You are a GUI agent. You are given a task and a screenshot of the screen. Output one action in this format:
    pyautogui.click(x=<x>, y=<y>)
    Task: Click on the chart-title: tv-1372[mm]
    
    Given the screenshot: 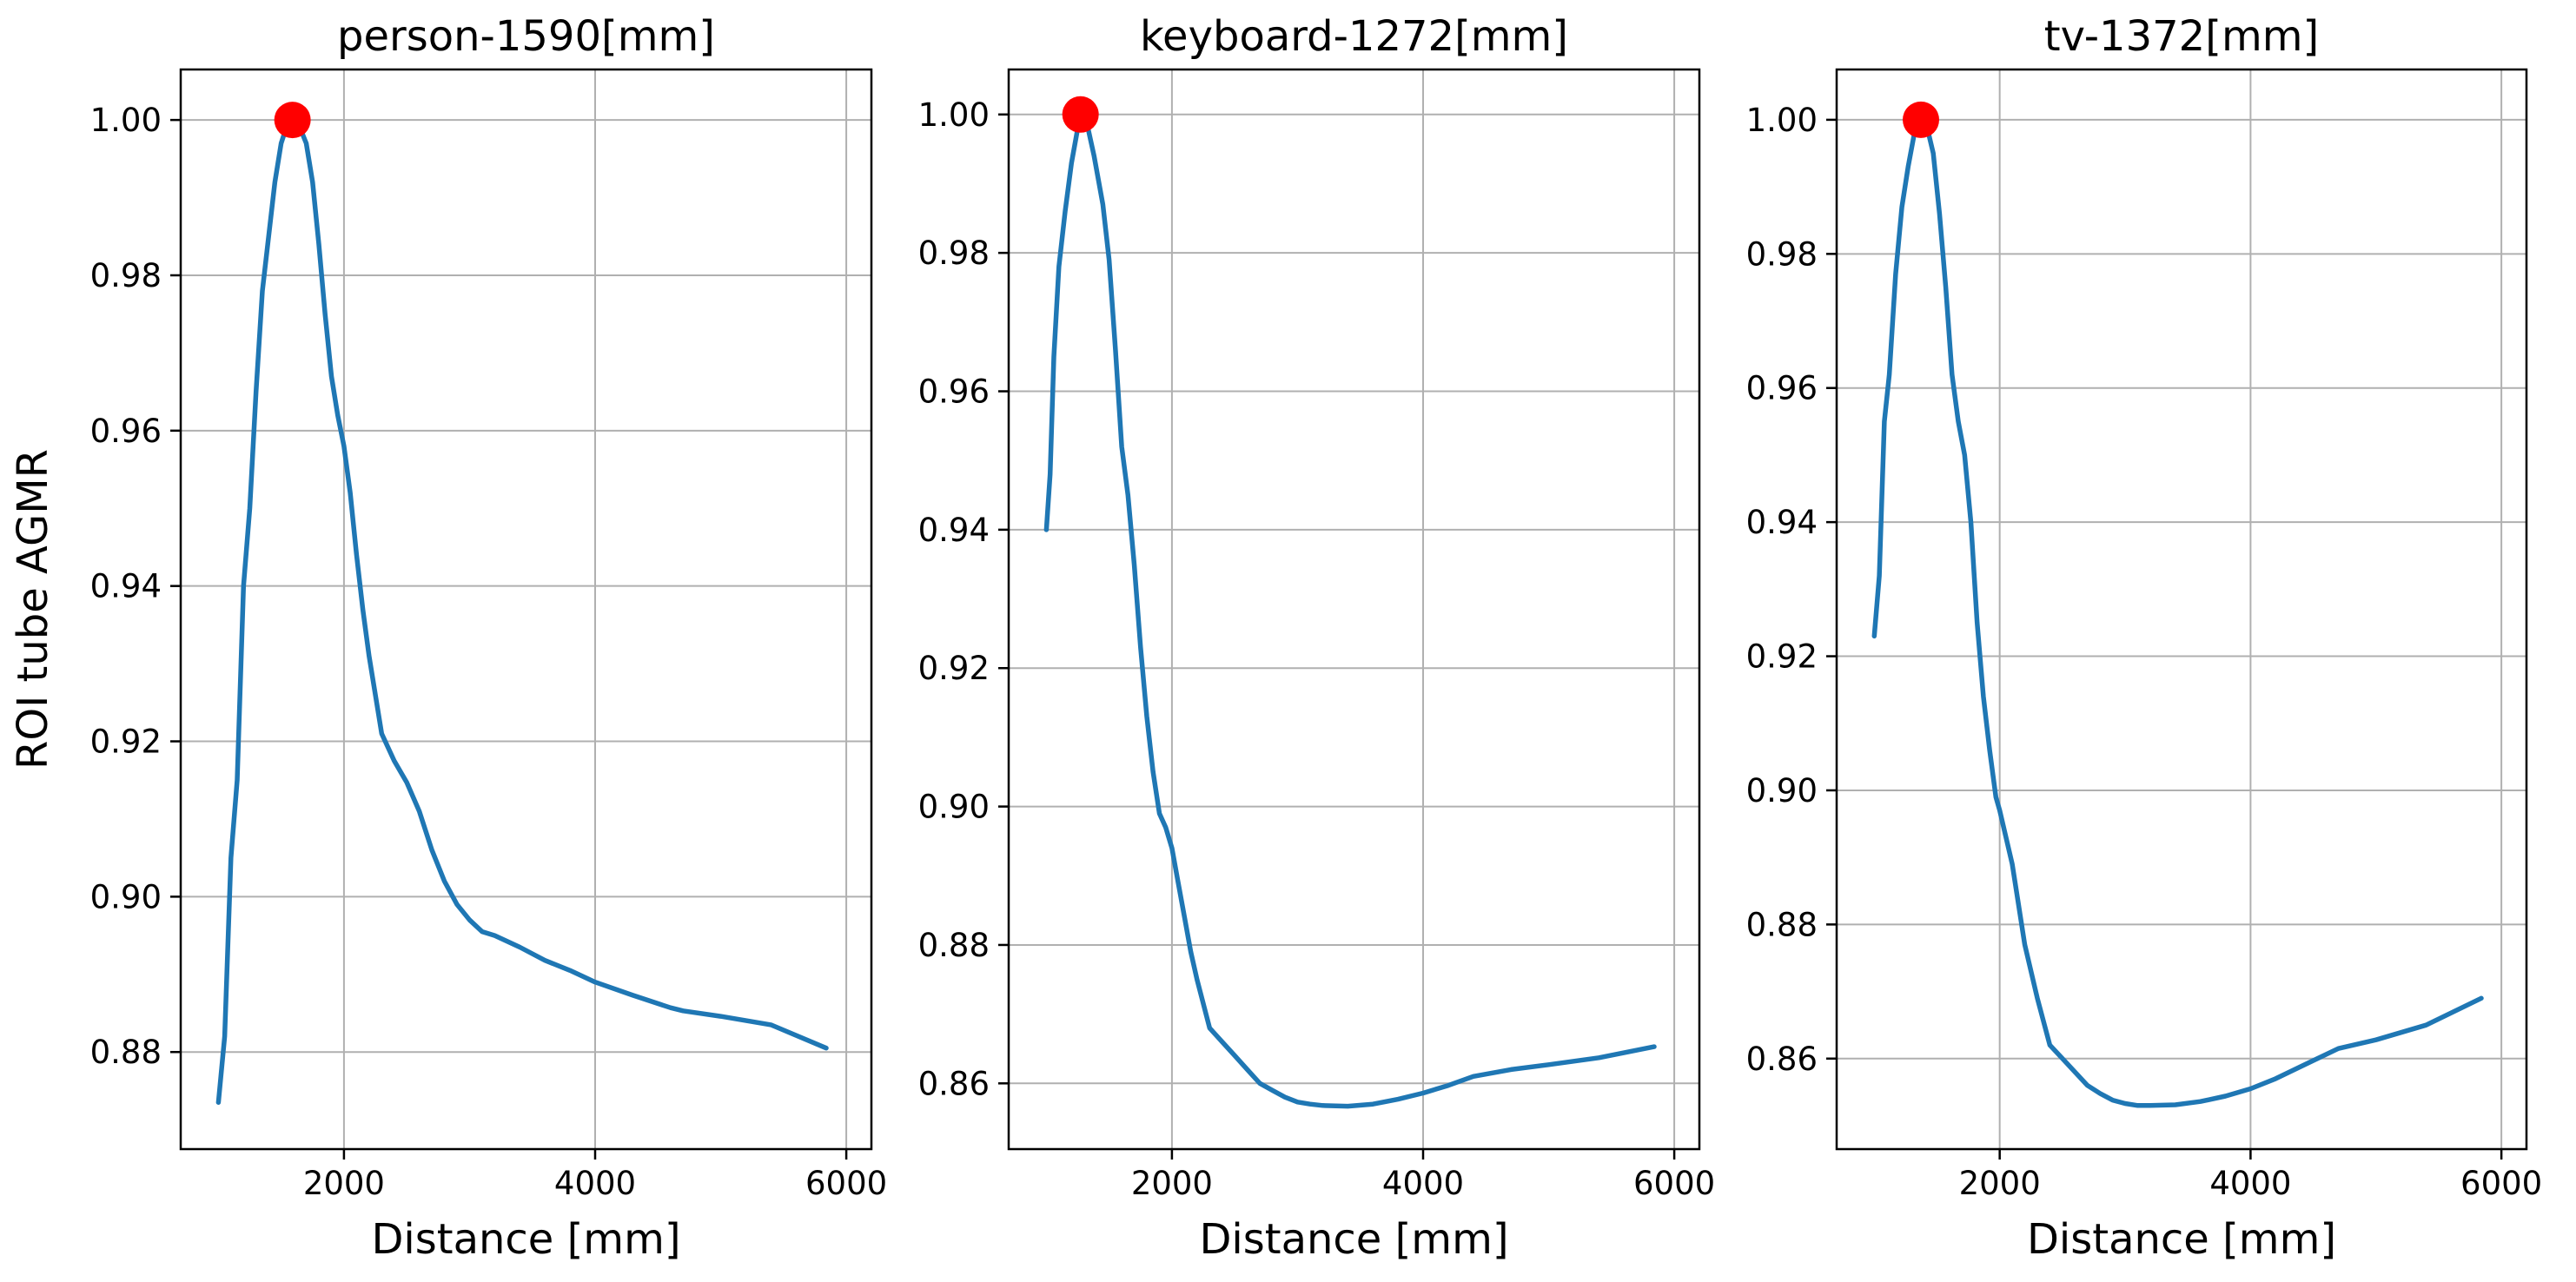 What is the action you would take?
    pyautogui.click(x=2181, y=36)
    